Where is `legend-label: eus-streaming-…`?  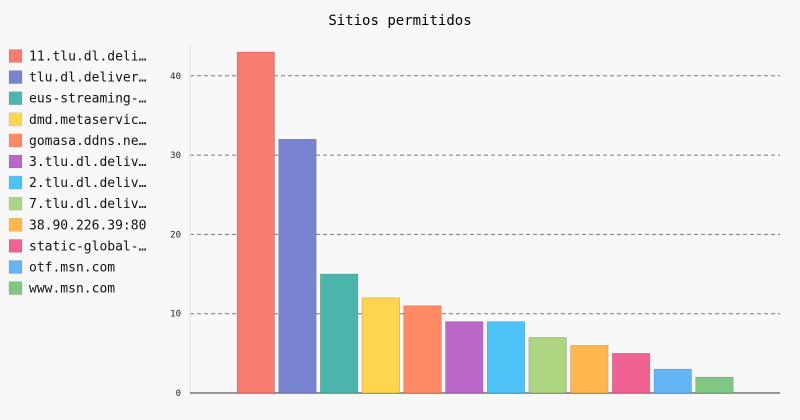
legend-label: eus-streaming-… is located at coordinates (88, 99).